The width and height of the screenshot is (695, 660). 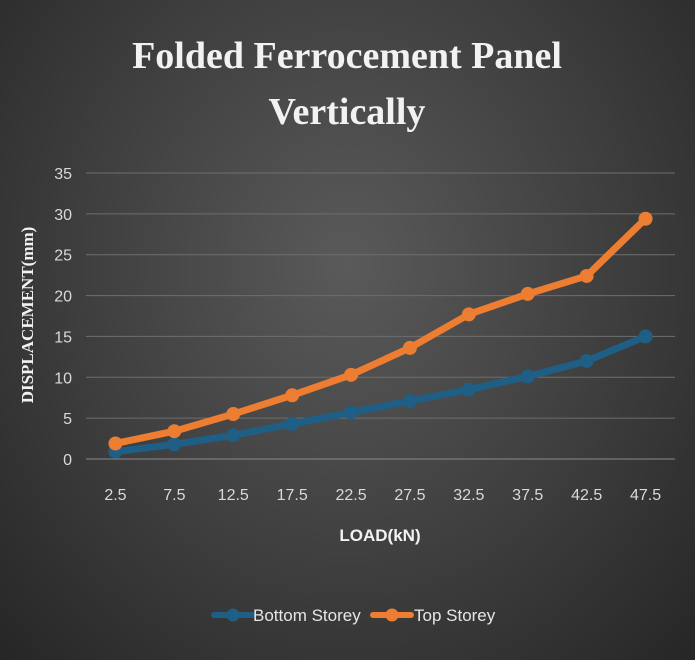 What do you see at coordinates (63, 378) in the screenshot?
I see `y-tick-label: 10` at bounding box center [63, 378].